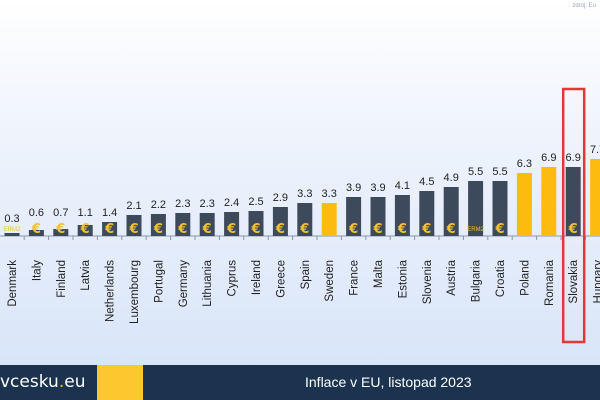 The width and height of the screenshot is (600, 400). What do you see at coordinates (158, 205) in the screenshot?
I see `value-label: 2.2` at bounding box center [158, 205].